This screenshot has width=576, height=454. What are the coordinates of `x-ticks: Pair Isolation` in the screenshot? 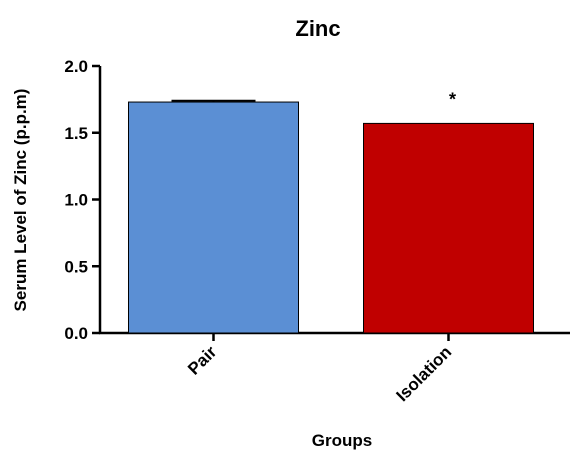 It's located at (319, 369).